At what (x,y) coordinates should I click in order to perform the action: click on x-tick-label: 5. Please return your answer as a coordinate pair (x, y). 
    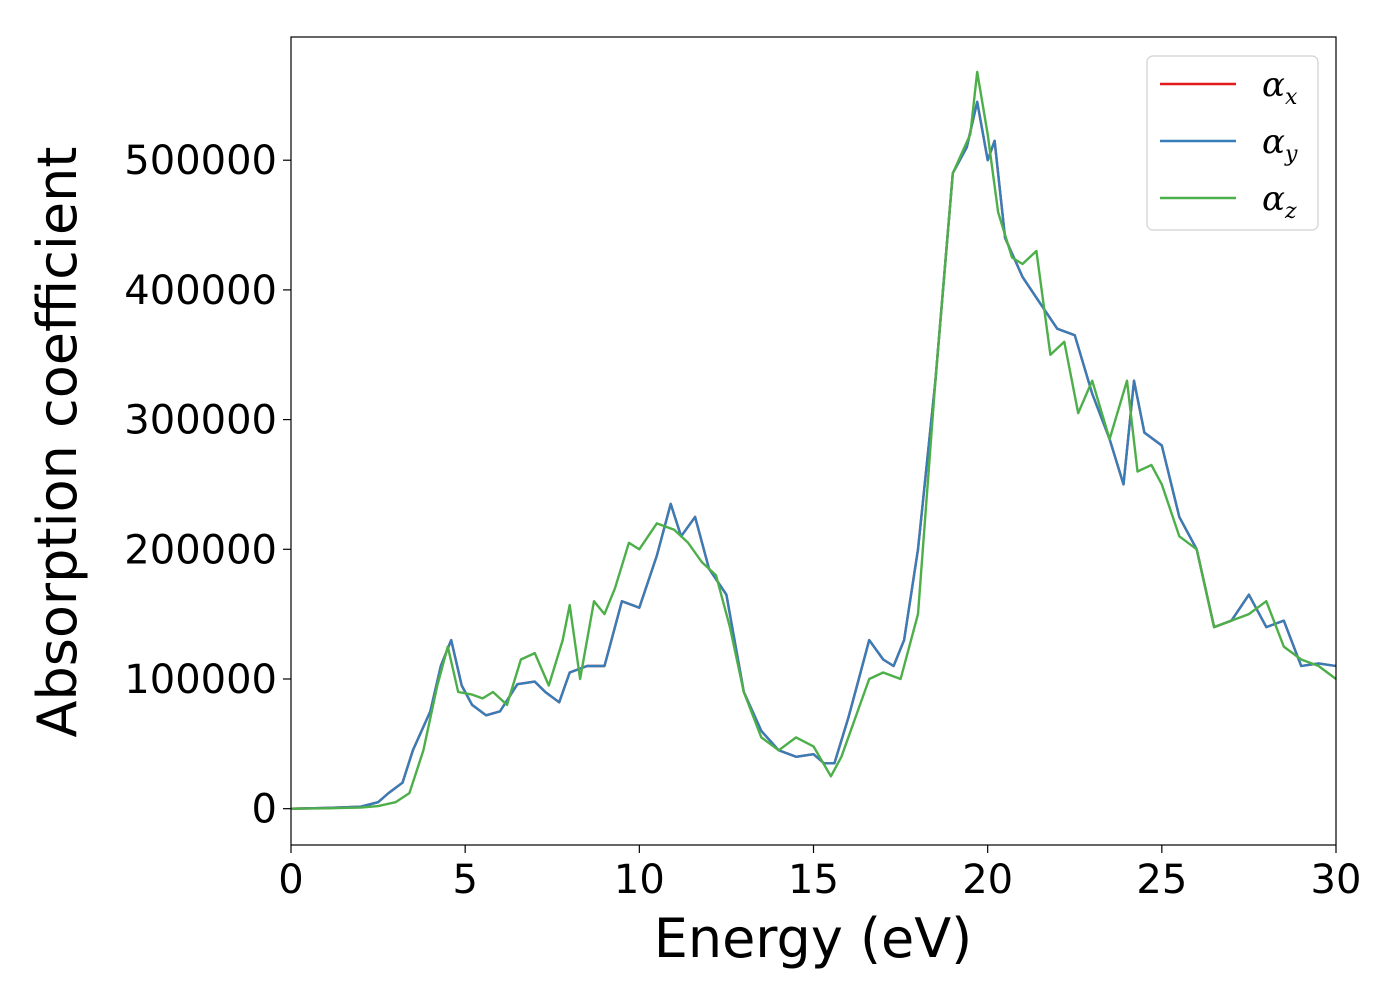
    Looking at the image, I should click on (464, 880).